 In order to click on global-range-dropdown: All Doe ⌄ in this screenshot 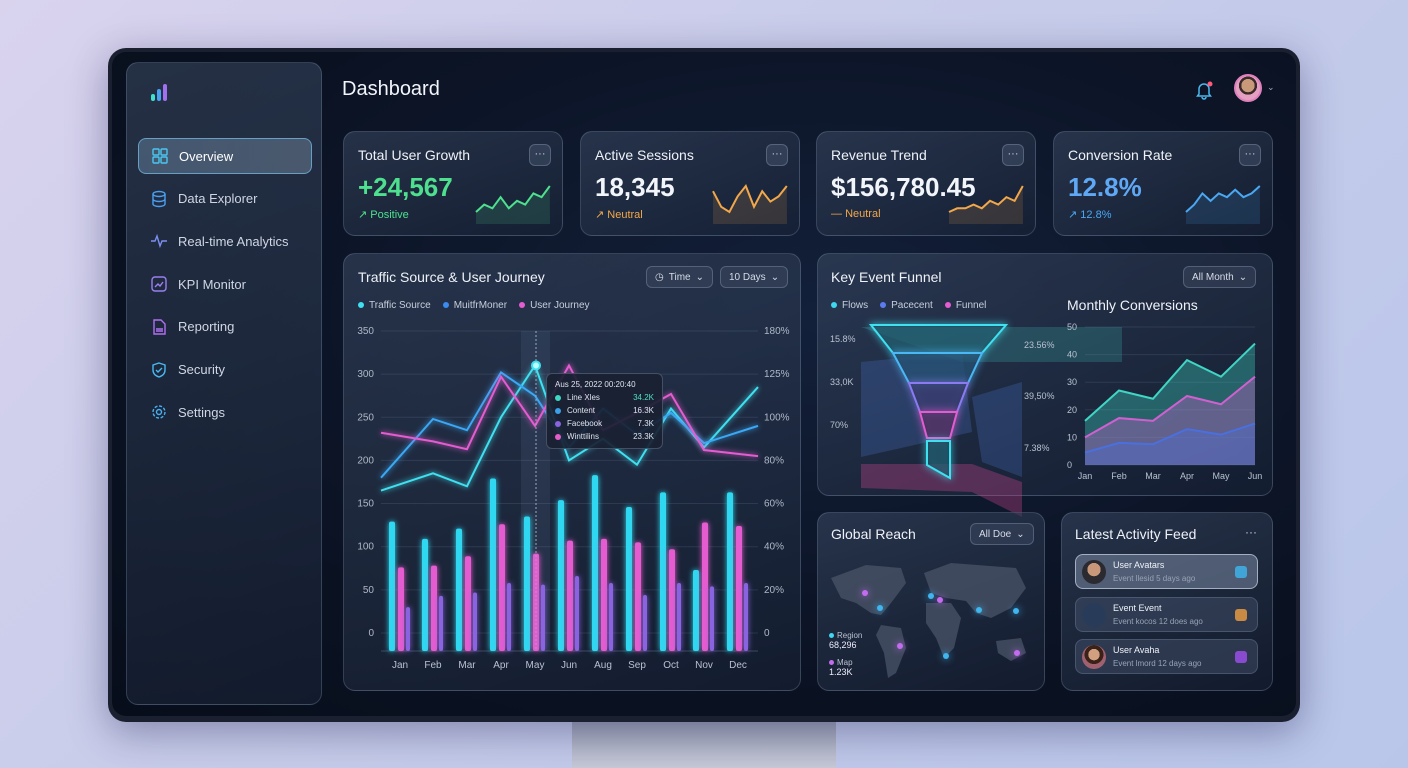, I will do `click(1002, 534)`.